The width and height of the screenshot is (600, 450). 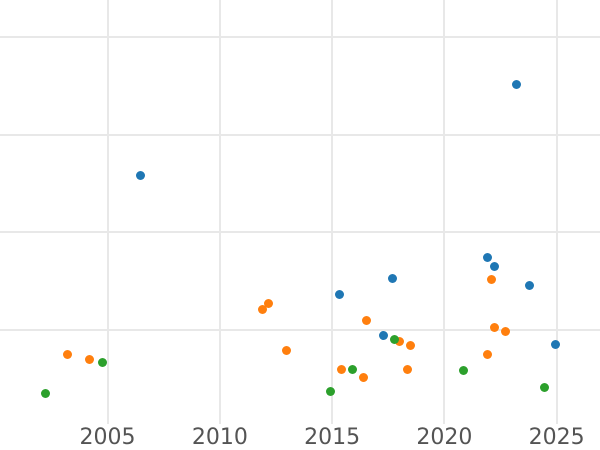 What do you see at coordinates (107, 212) in the screenshot?
I see `vertical-gridline-2005` at bounding box center [107, 212].